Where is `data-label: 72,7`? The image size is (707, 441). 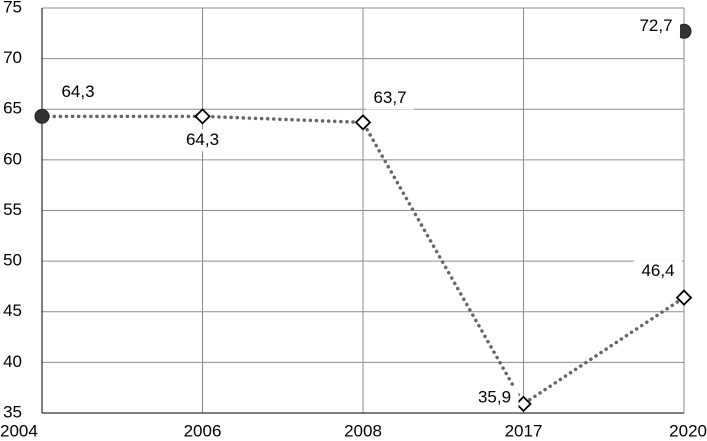
data-label: 72,7 is located at coordinates (655, 25).